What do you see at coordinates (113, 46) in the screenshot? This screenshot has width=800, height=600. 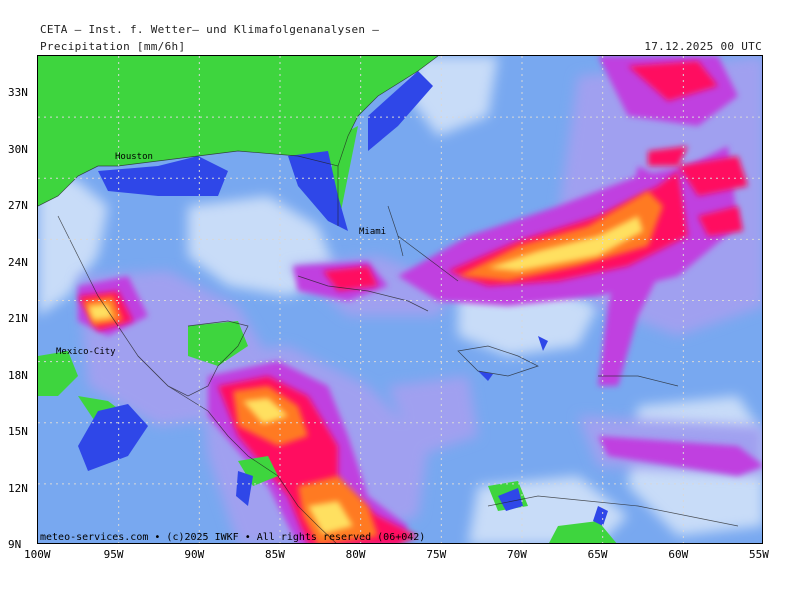 I see `parameter-title: Precipitation [mm/6h]` at bounding box center [113, 46].